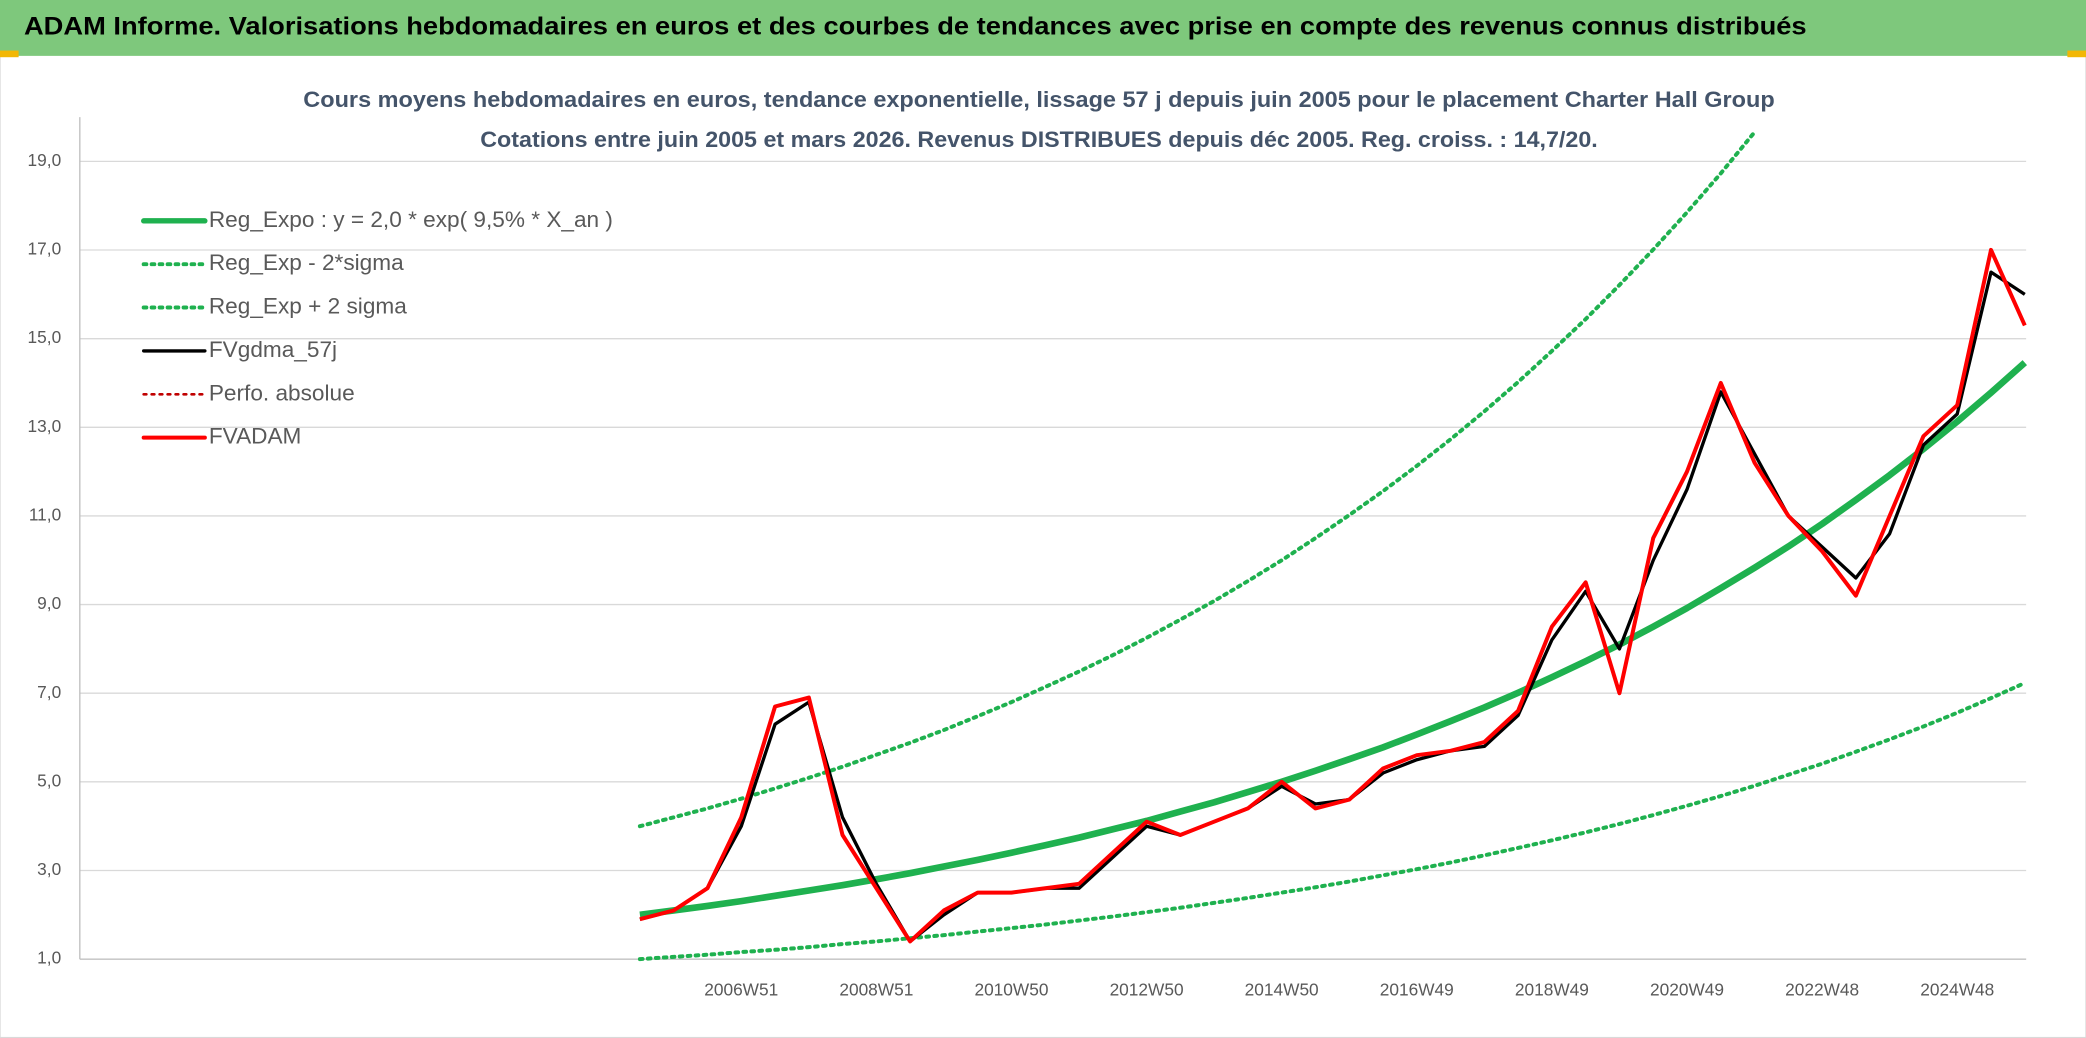 The image size is (2086, 1038). What do you see at coordinates (49, 958) in the screenshot?
I see `y-tick-label: 1,0` at bounding box center [49, 958].